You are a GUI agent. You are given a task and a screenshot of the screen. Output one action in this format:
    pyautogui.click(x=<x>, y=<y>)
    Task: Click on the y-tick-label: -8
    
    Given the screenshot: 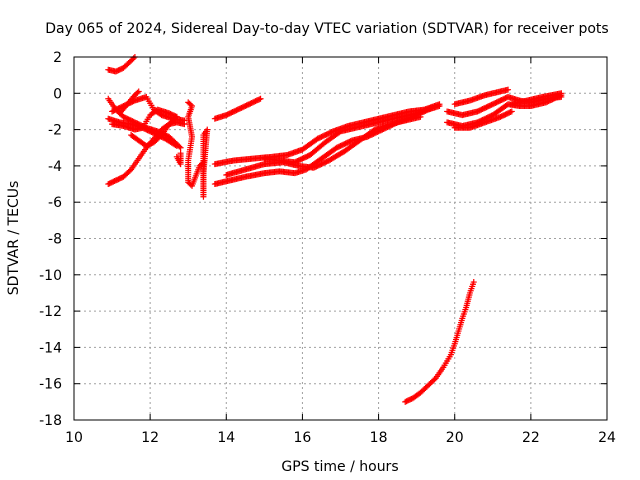 What is the action you would take?
    pyautogui.click(x=55, y=240)
    